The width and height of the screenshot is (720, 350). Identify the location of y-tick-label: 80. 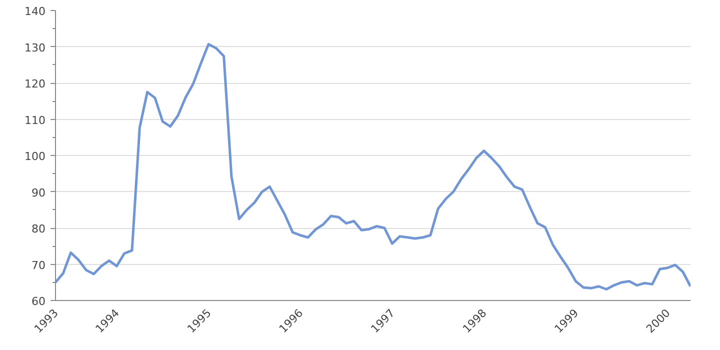
(39, 229).